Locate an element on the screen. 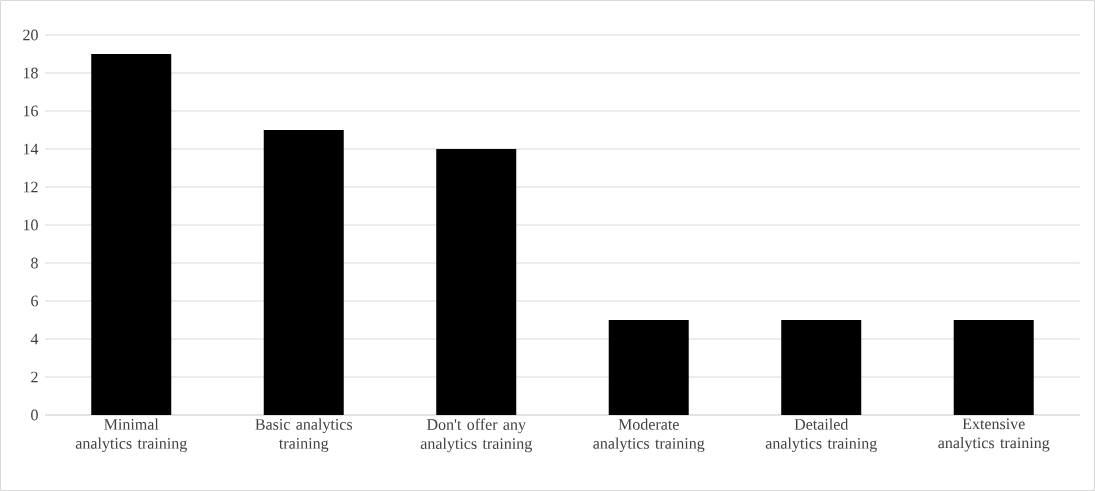 The image size is (1095, 491). x-tick-label: Detailed analytics training is located at coordinates (821, 435).